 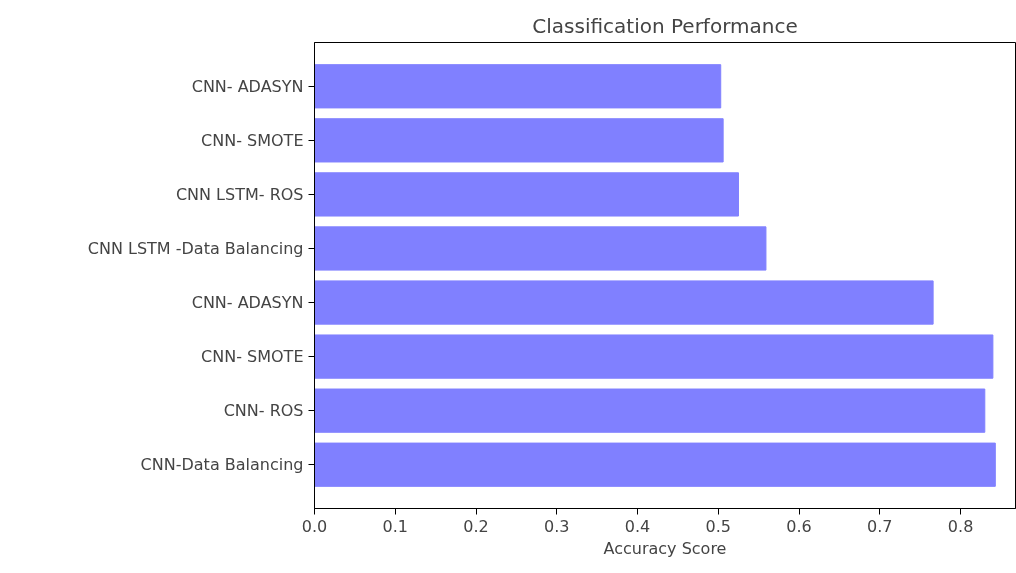 I want to click on x-tick-label: 0.4, so click(x=637, y=526).